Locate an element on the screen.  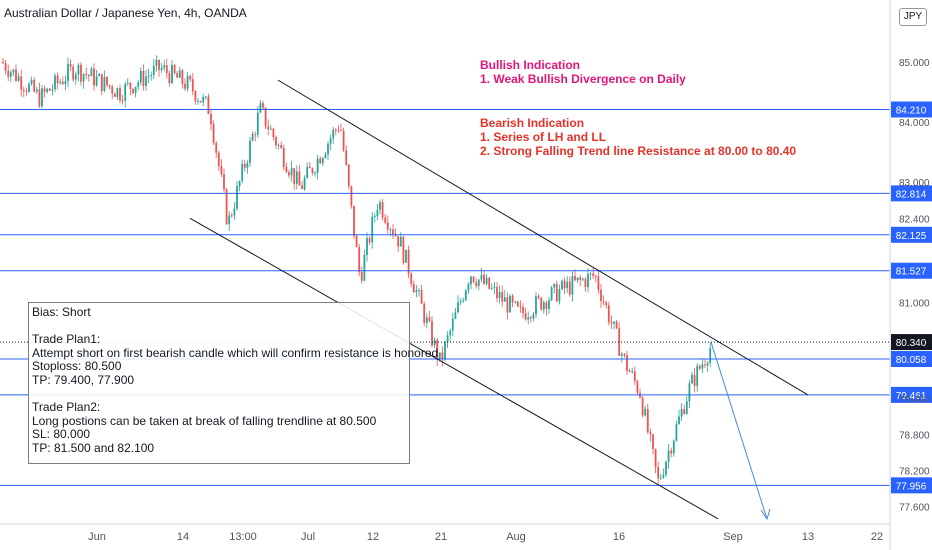
y-tick-label: 83.000 is located at coordinates (914, 183).